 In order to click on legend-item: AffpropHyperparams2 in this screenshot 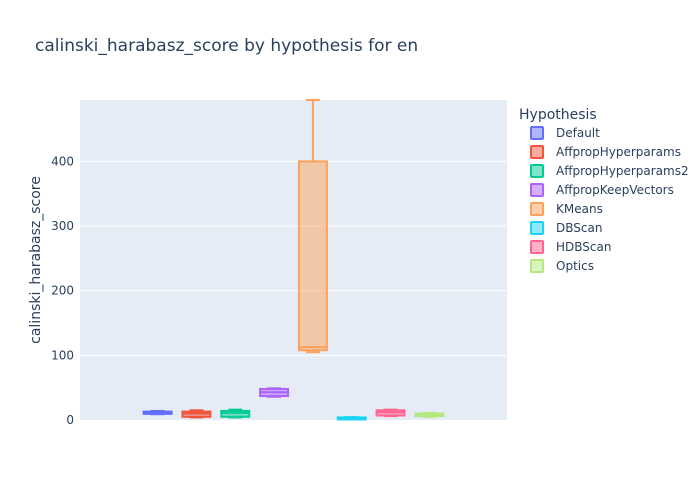, I will do `click(609, 171)`.